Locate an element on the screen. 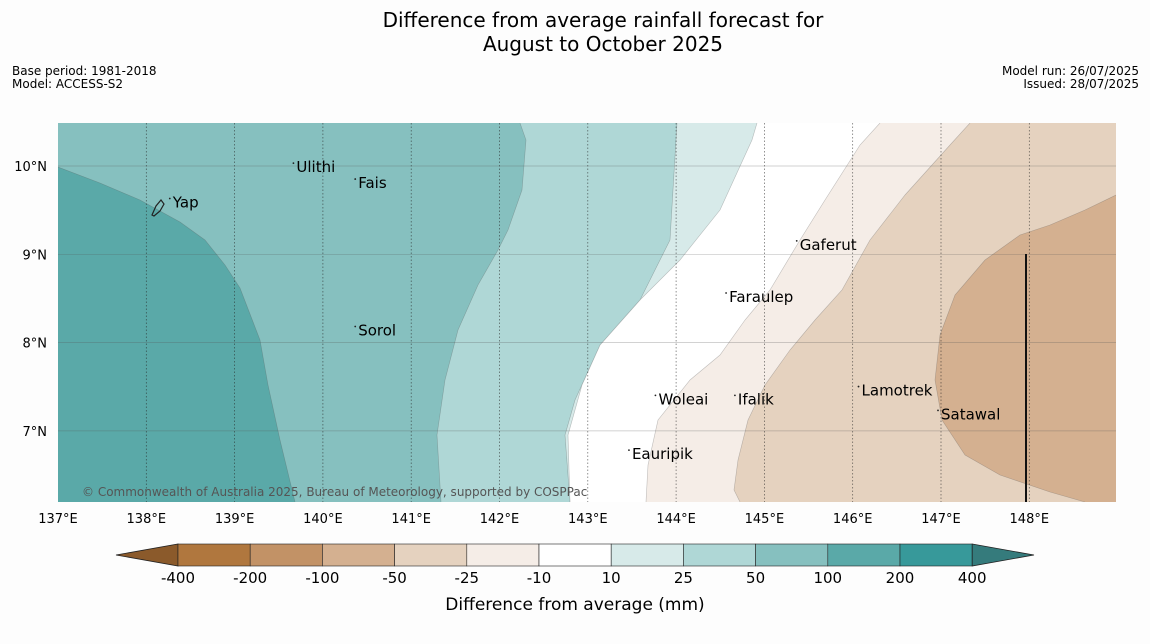 The height and width of the screenshot is (644, 1150). place-label: Woleai is located at coordinates (683, 399).